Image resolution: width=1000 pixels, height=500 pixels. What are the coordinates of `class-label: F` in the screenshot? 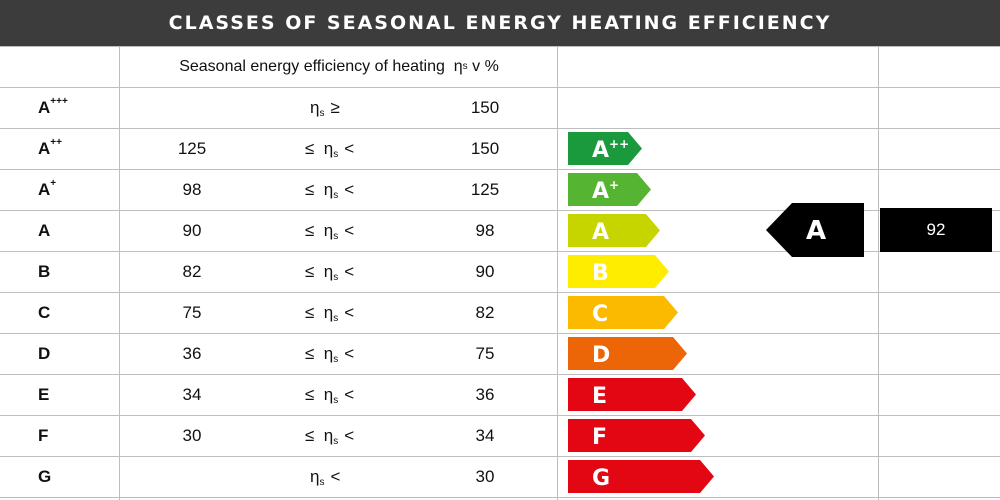 It's located at (43, 435).